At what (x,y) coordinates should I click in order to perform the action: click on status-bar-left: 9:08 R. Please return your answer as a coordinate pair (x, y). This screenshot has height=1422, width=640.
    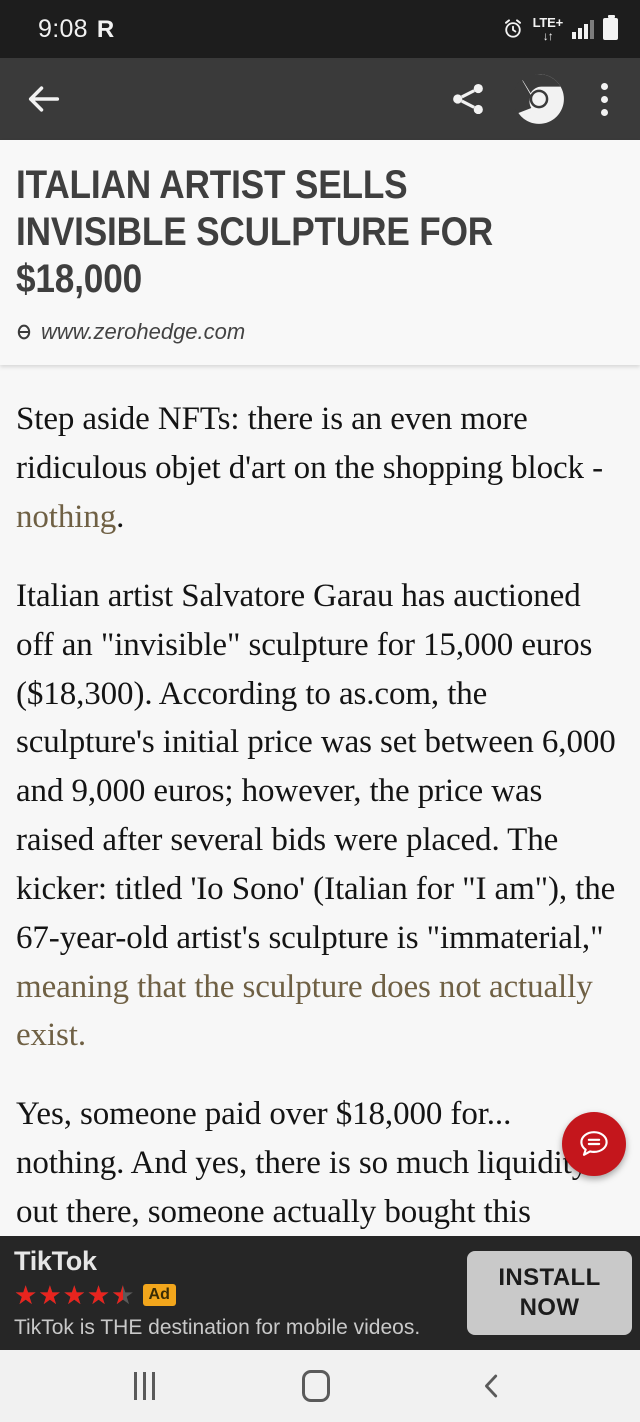
    Looking at the image, I should click on (76, 29).